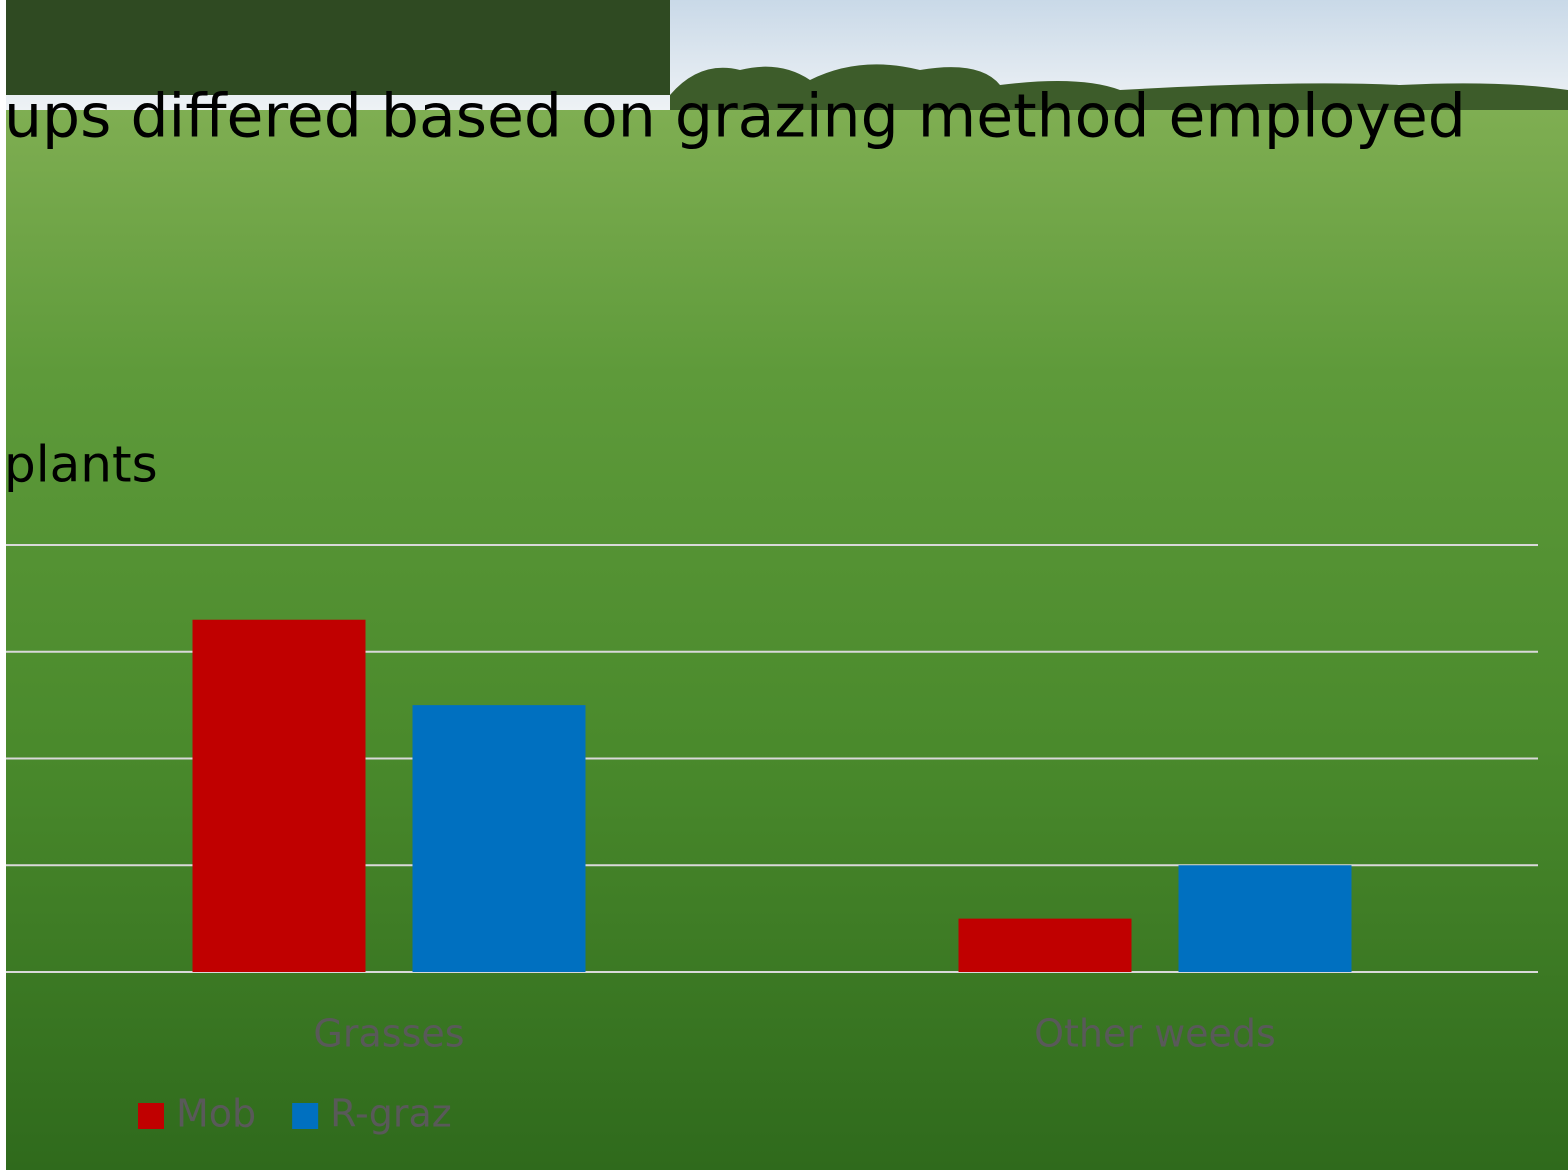 The height and width of the screenshot is (1170, 1568). Describe the element at coordinates (1155, 1034) in the screenshot. I see `x-tick-label: Other weeds` at that location.